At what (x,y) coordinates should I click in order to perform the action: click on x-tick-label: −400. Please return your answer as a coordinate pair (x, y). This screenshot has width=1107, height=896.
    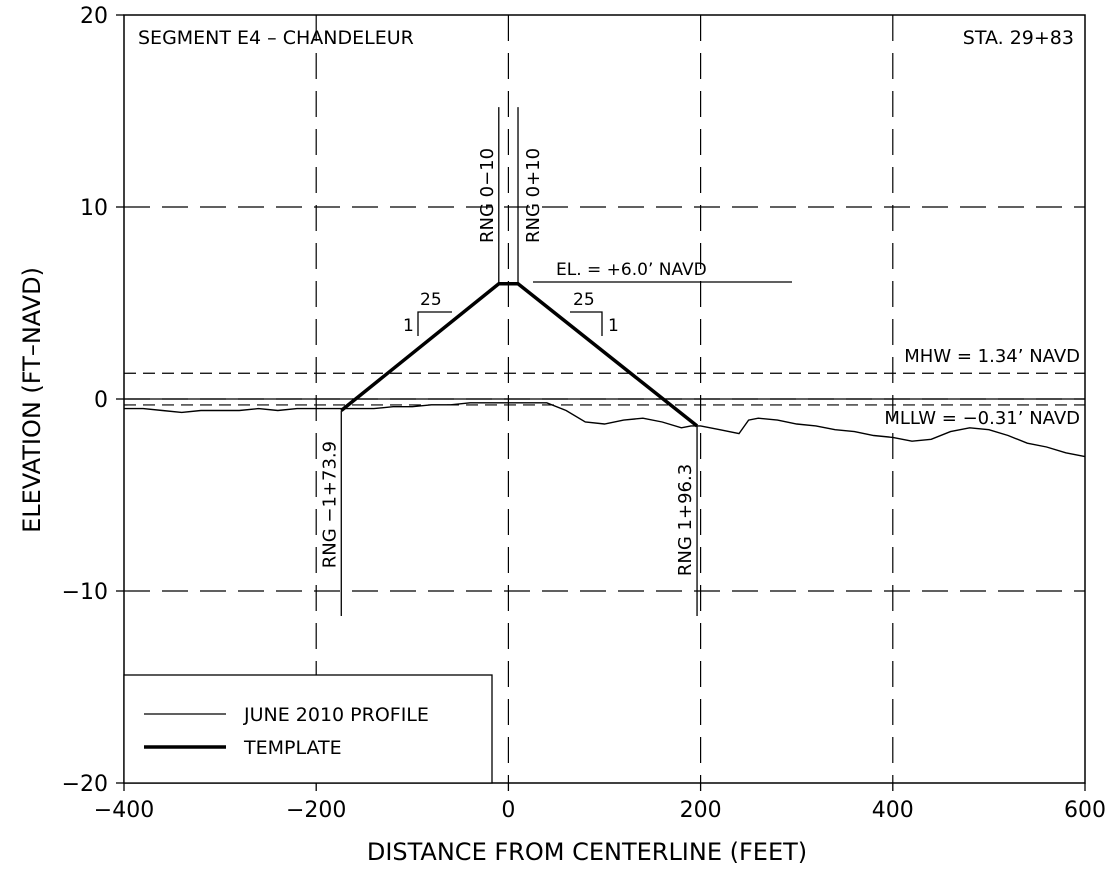
    Looking at the image, I should click on (124, 810).